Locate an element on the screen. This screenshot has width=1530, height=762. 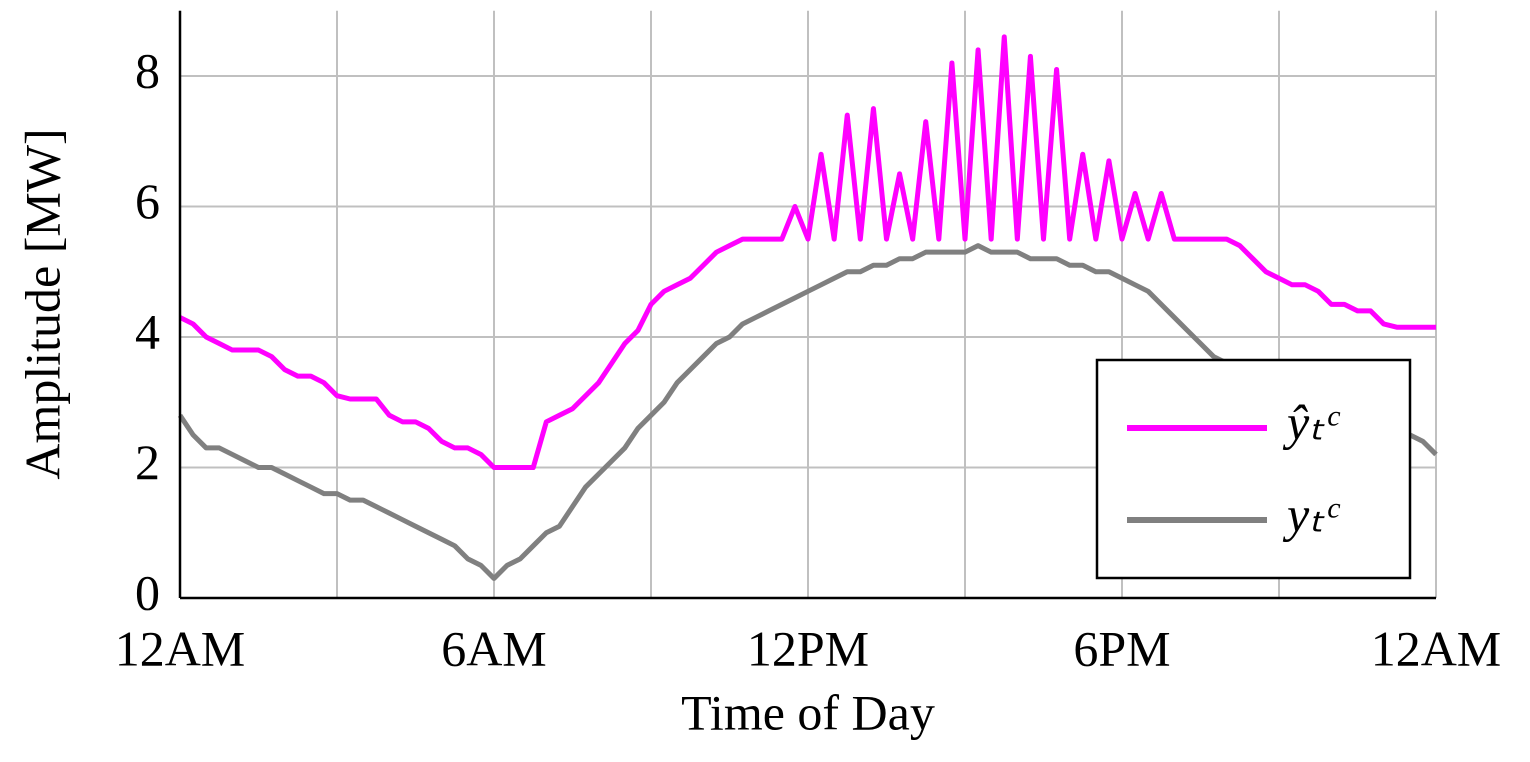
y-tick-label: 0 is located at coordinates (147, 592).